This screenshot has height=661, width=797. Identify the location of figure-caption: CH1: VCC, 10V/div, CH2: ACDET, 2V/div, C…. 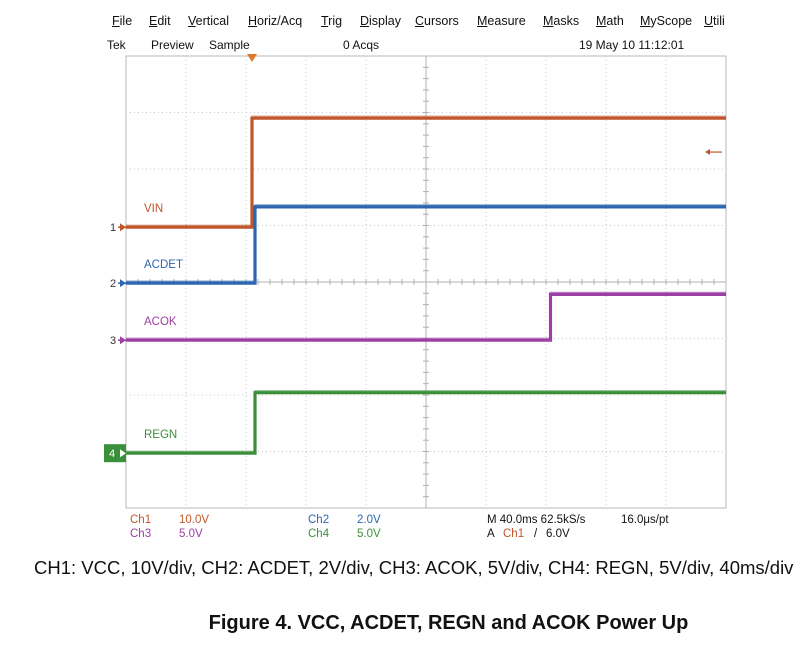
(414, 567).